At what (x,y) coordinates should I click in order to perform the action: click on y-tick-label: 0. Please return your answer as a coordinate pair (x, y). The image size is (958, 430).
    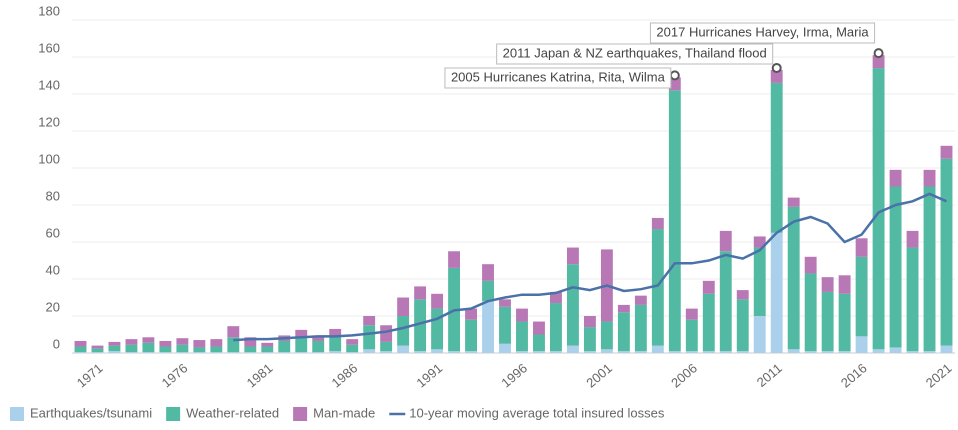
    Looking at the image, I should click on (56, 343).